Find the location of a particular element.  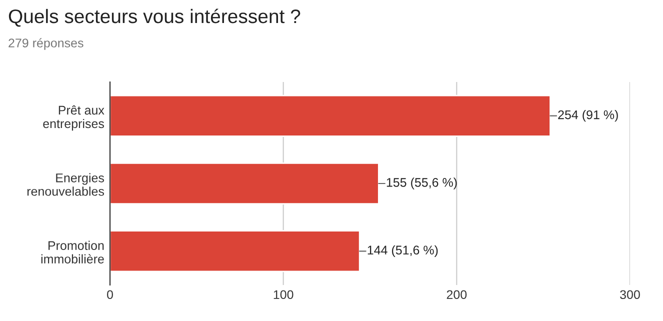

data-label: 254 (91 %) is located at coordinates (588, 116).